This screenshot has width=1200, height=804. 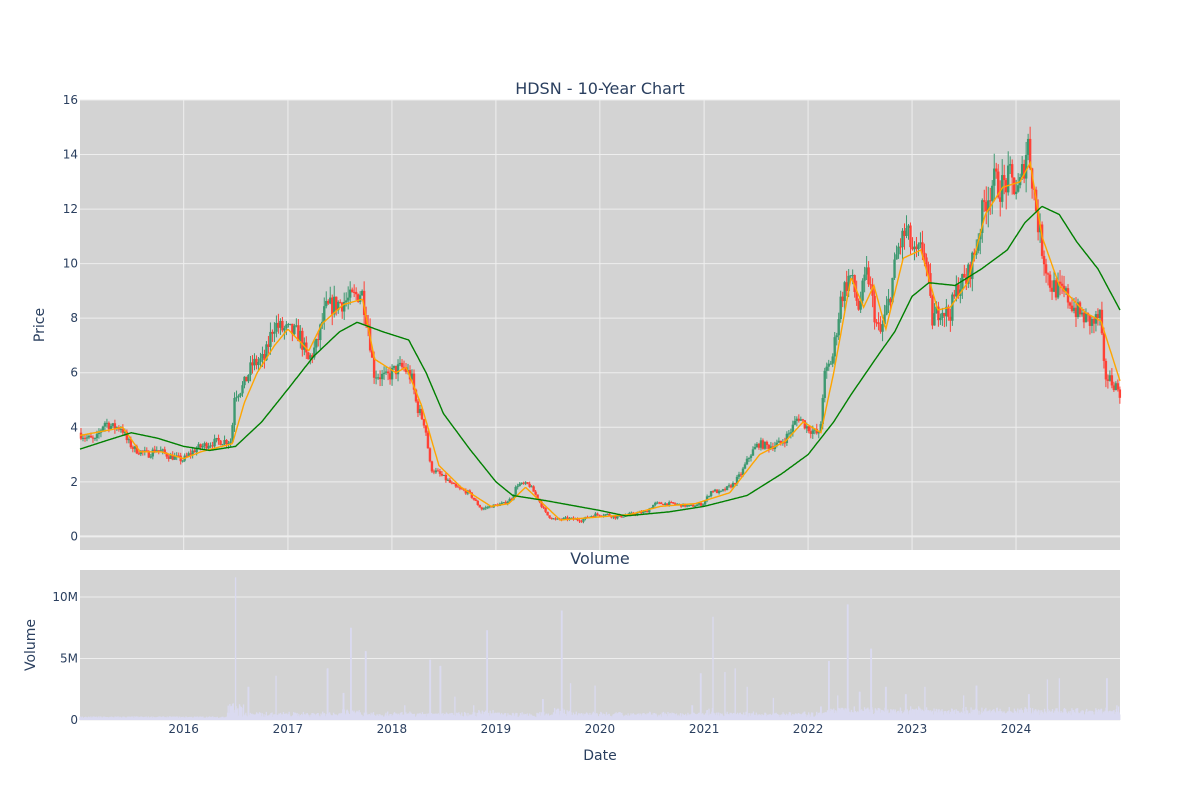 I want to click on volume-tick-label: 0, so click(x=74, y=720).